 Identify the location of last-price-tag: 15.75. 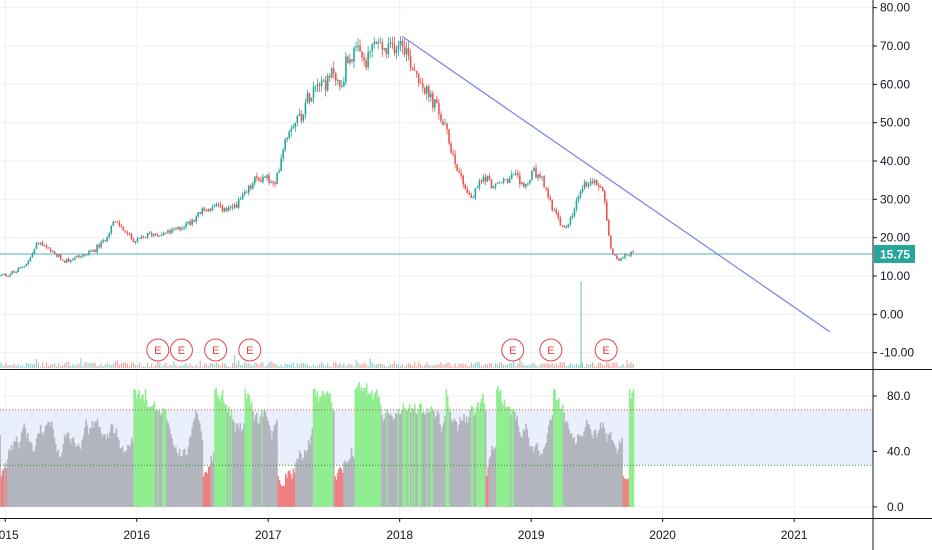
(894, 253).